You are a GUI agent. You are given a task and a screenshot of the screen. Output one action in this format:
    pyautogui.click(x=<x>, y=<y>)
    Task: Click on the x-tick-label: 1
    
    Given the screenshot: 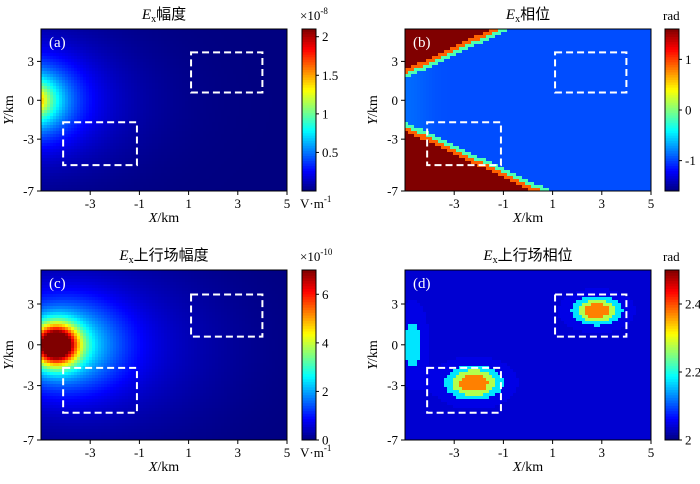 What is the action you would take?
    pyautogui.click(x=552, y=203)
    